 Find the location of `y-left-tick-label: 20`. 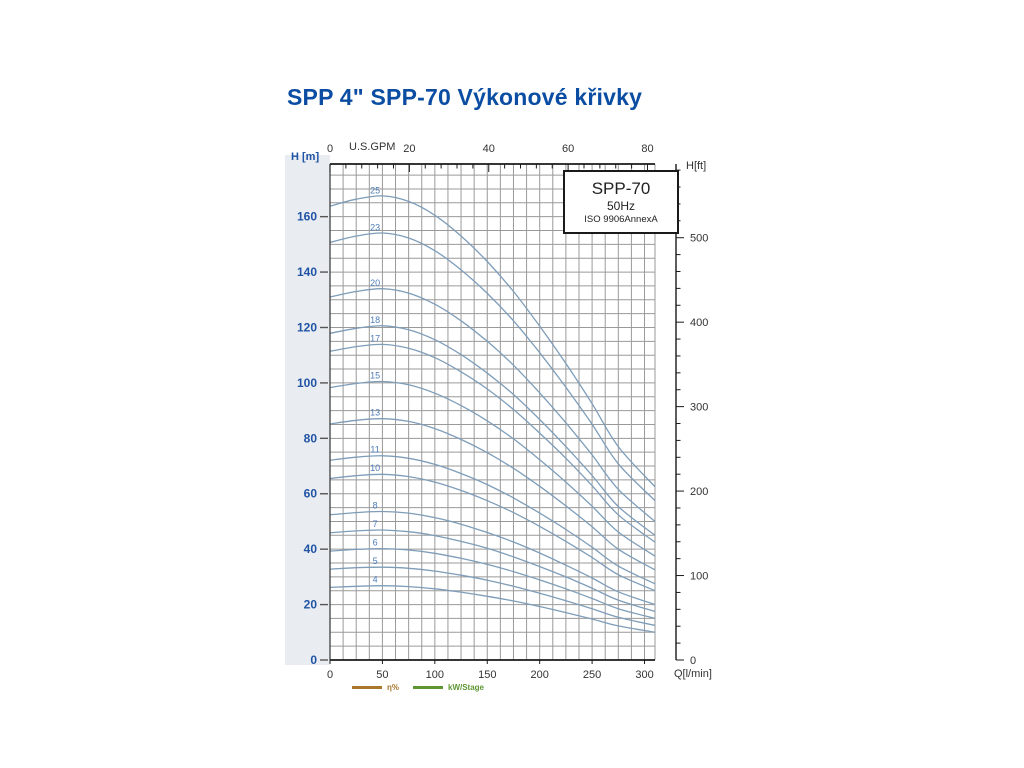

y-left-tick-label: 20 is located at coordinates (311, 605).